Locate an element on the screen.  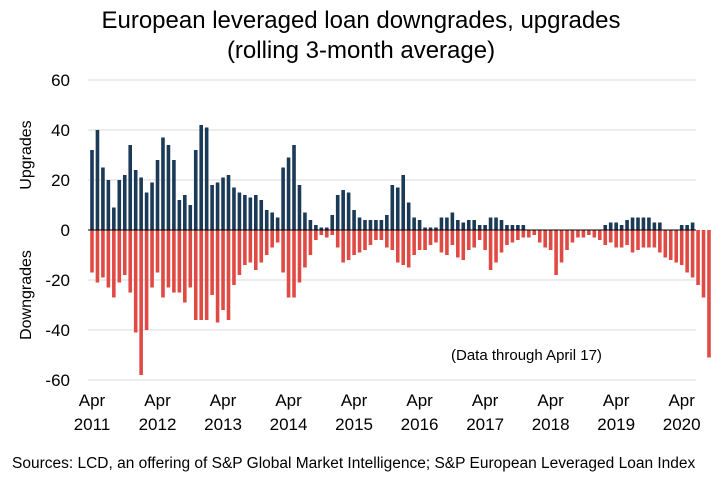
x-tick-year: 2012 is located at coordinates (158, 424).